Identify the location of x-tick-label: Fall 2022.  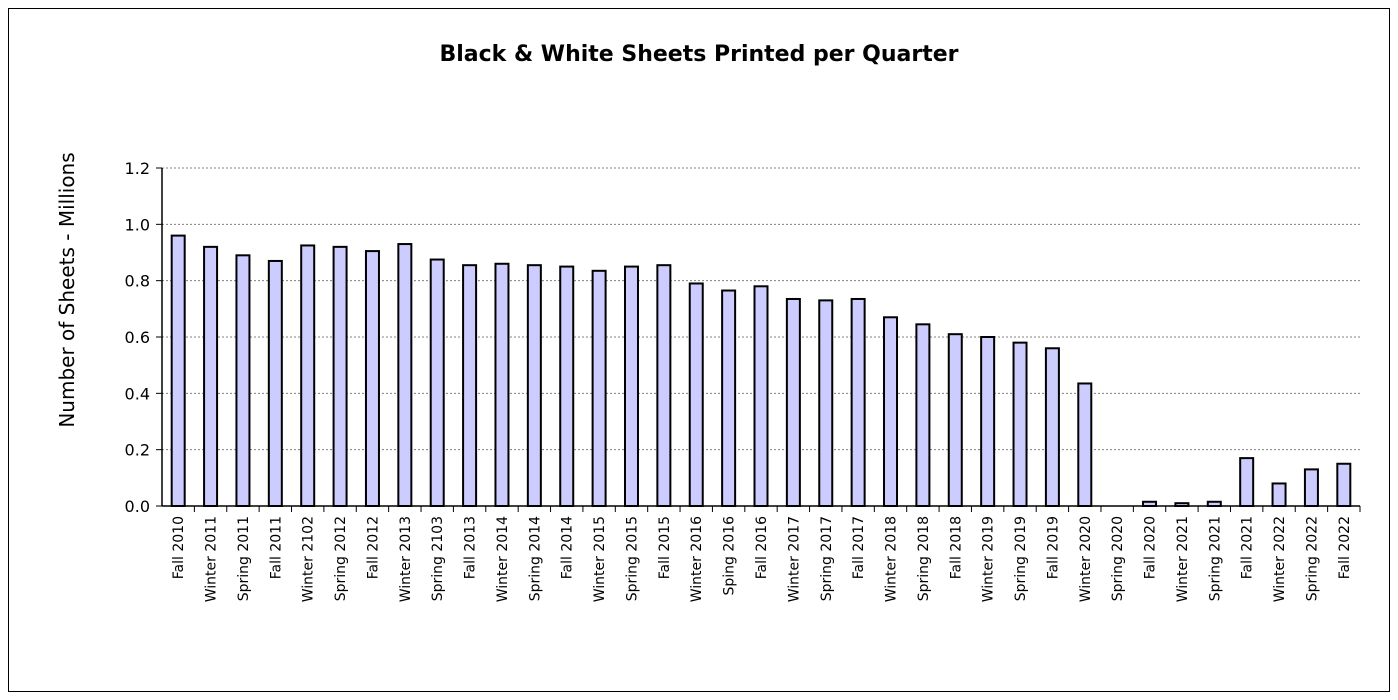
(1345, 547).